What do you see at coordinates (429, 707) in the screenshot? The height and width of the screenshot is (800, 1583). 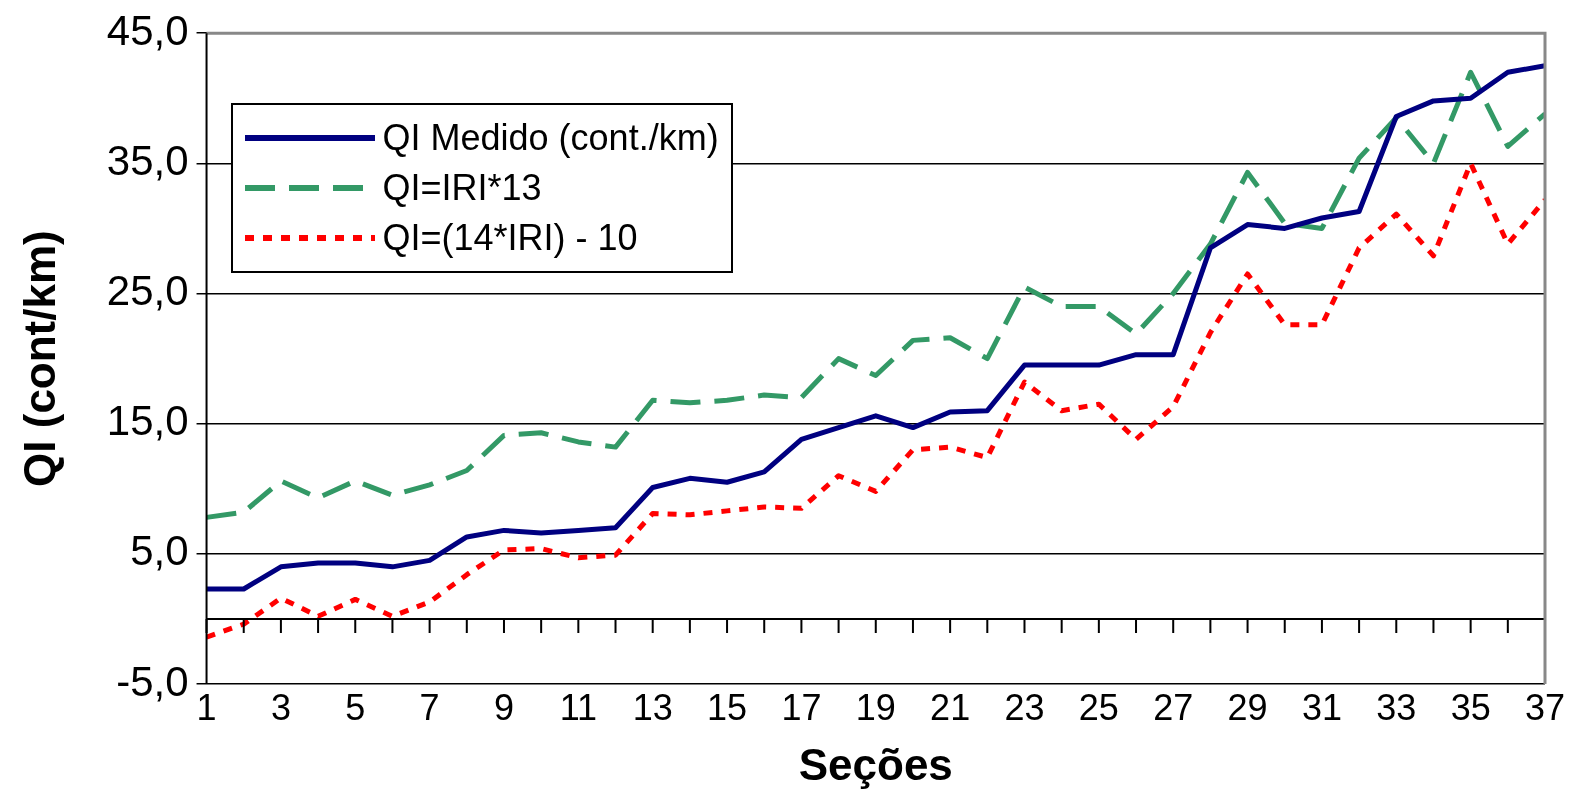 I see `x-tick-label: 7` at bounding box center [429, 707].